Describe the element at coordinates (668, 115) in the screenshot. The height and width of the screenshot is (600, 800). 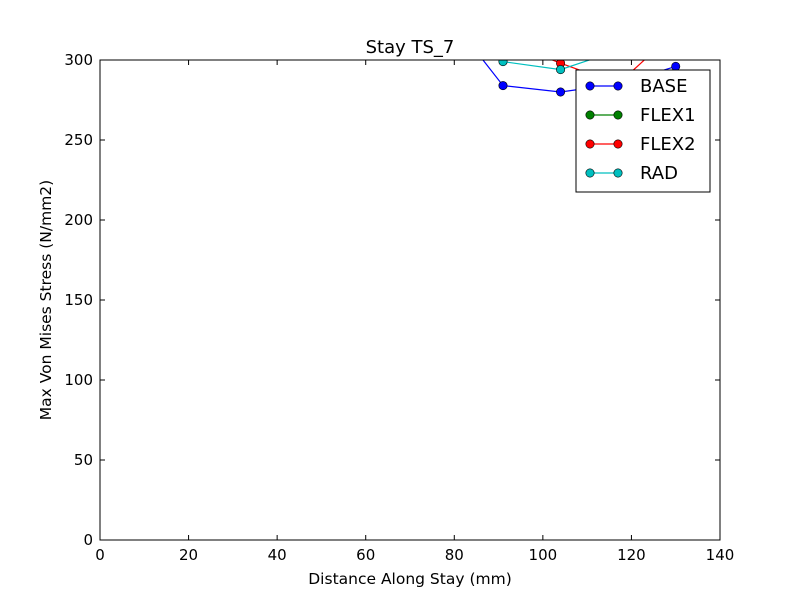
I see `legend-label-flex1: FLEX1` at that location.